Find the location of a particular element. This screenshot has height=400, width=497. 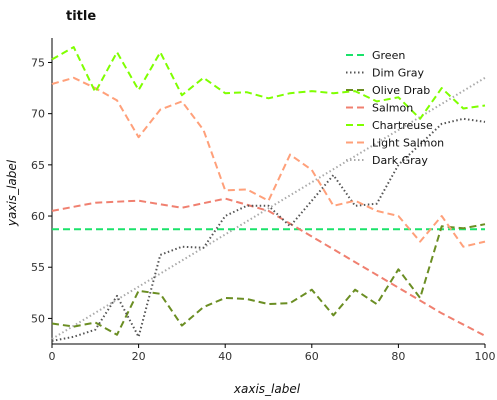

chart-title: title is located at coordinates (81, 16).